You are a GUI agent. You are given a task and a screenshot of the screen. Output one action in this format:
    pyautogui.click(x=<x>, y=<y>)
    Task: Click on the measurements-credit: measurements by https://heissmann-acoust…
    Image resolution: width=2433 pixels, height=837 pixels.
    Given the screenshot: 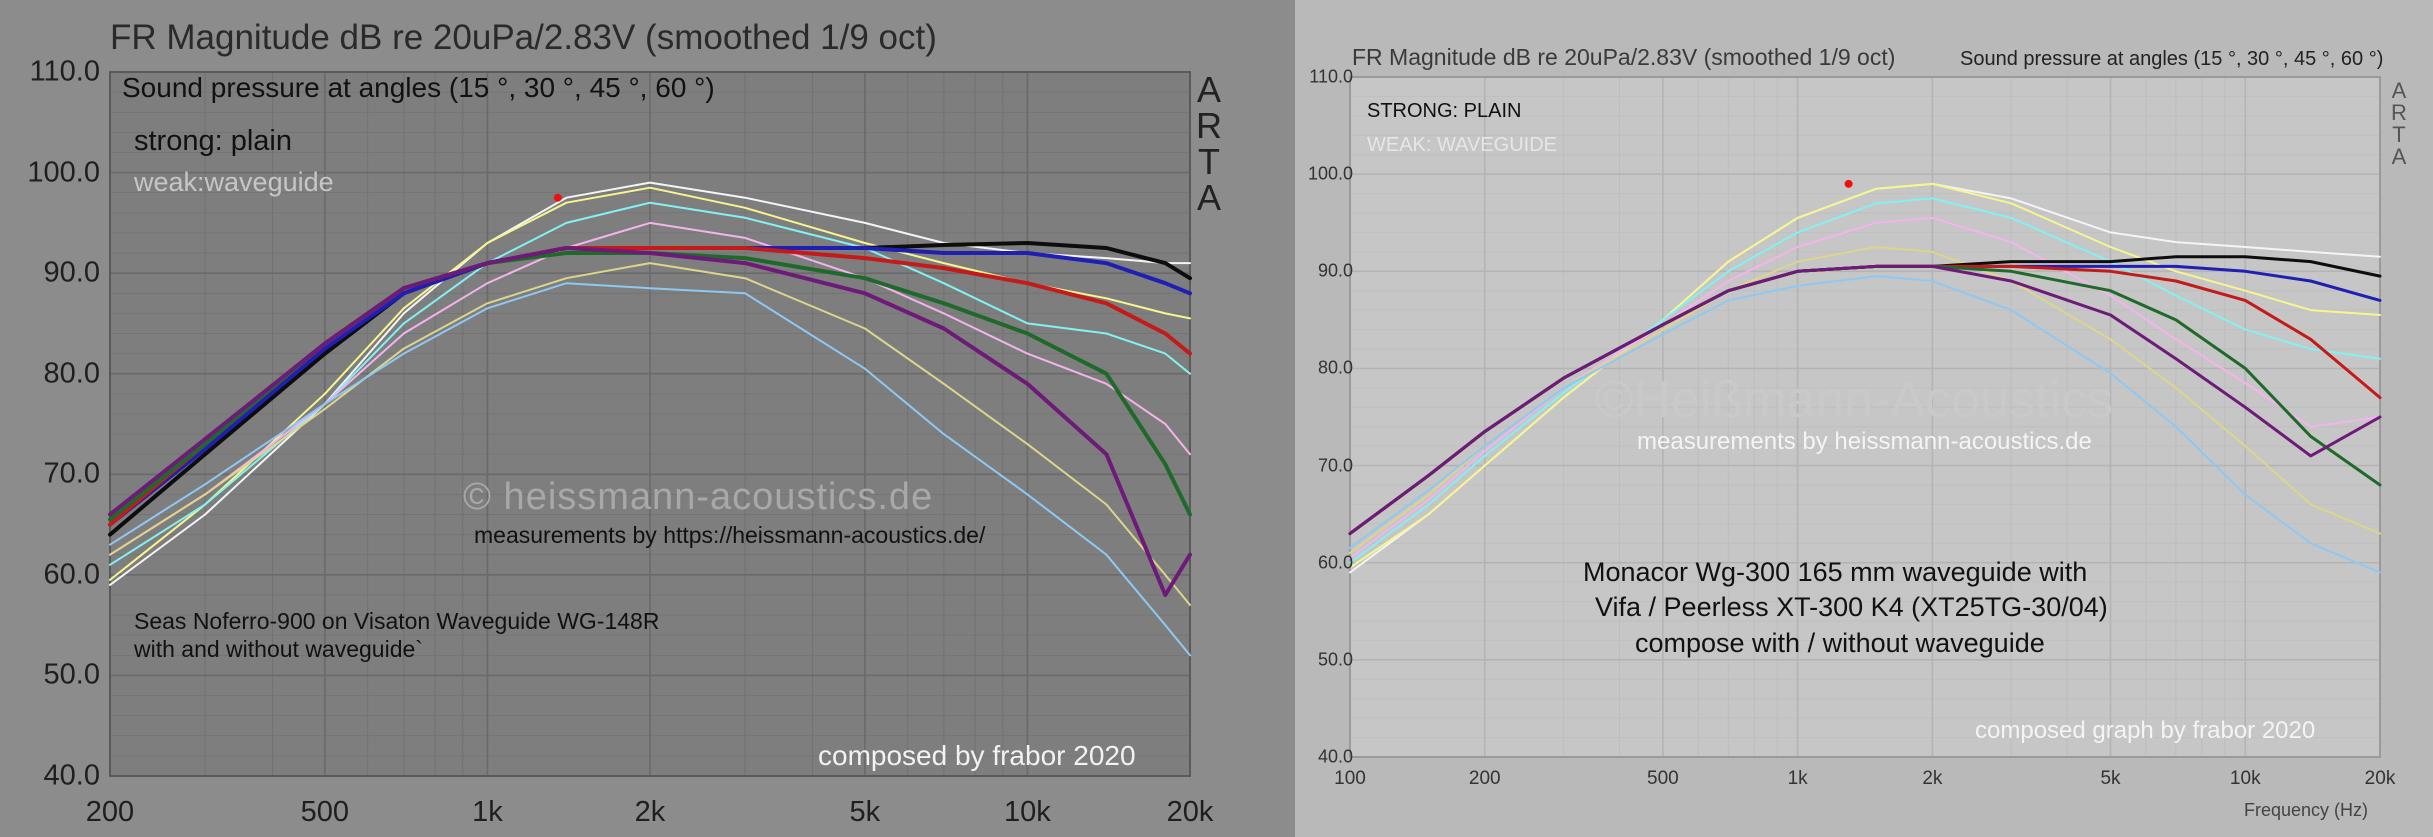 What is the action you would take?
    pyautogui.click(x=730, y=535)
    